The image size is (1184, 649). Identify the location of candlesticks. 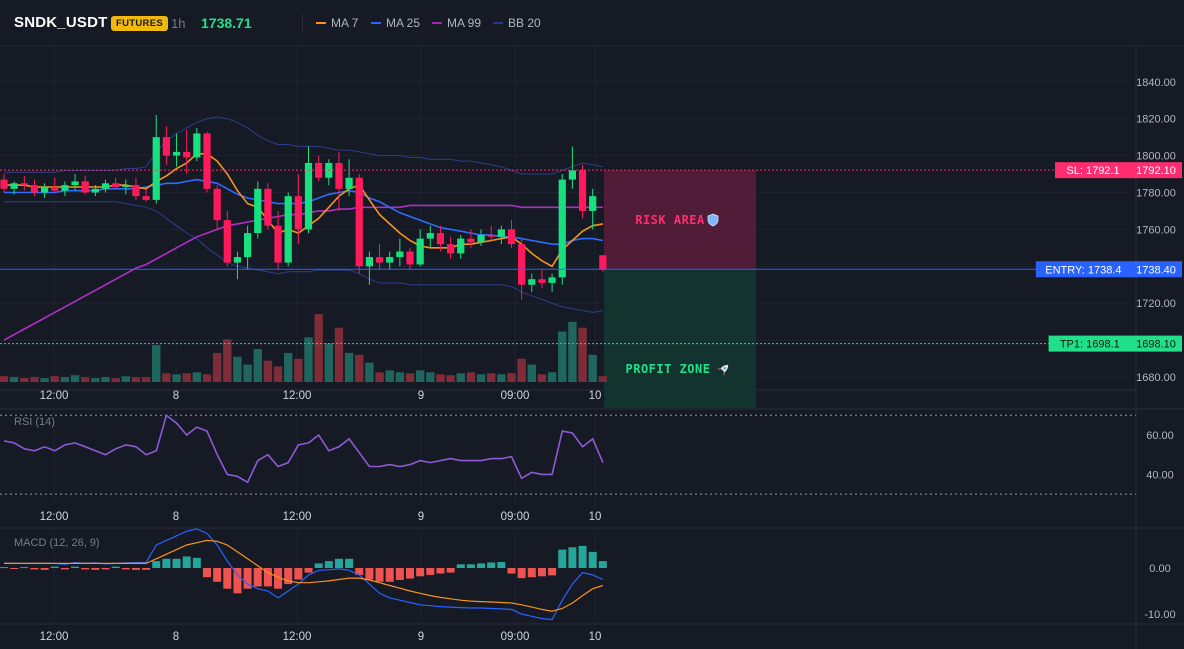
(303, 207).